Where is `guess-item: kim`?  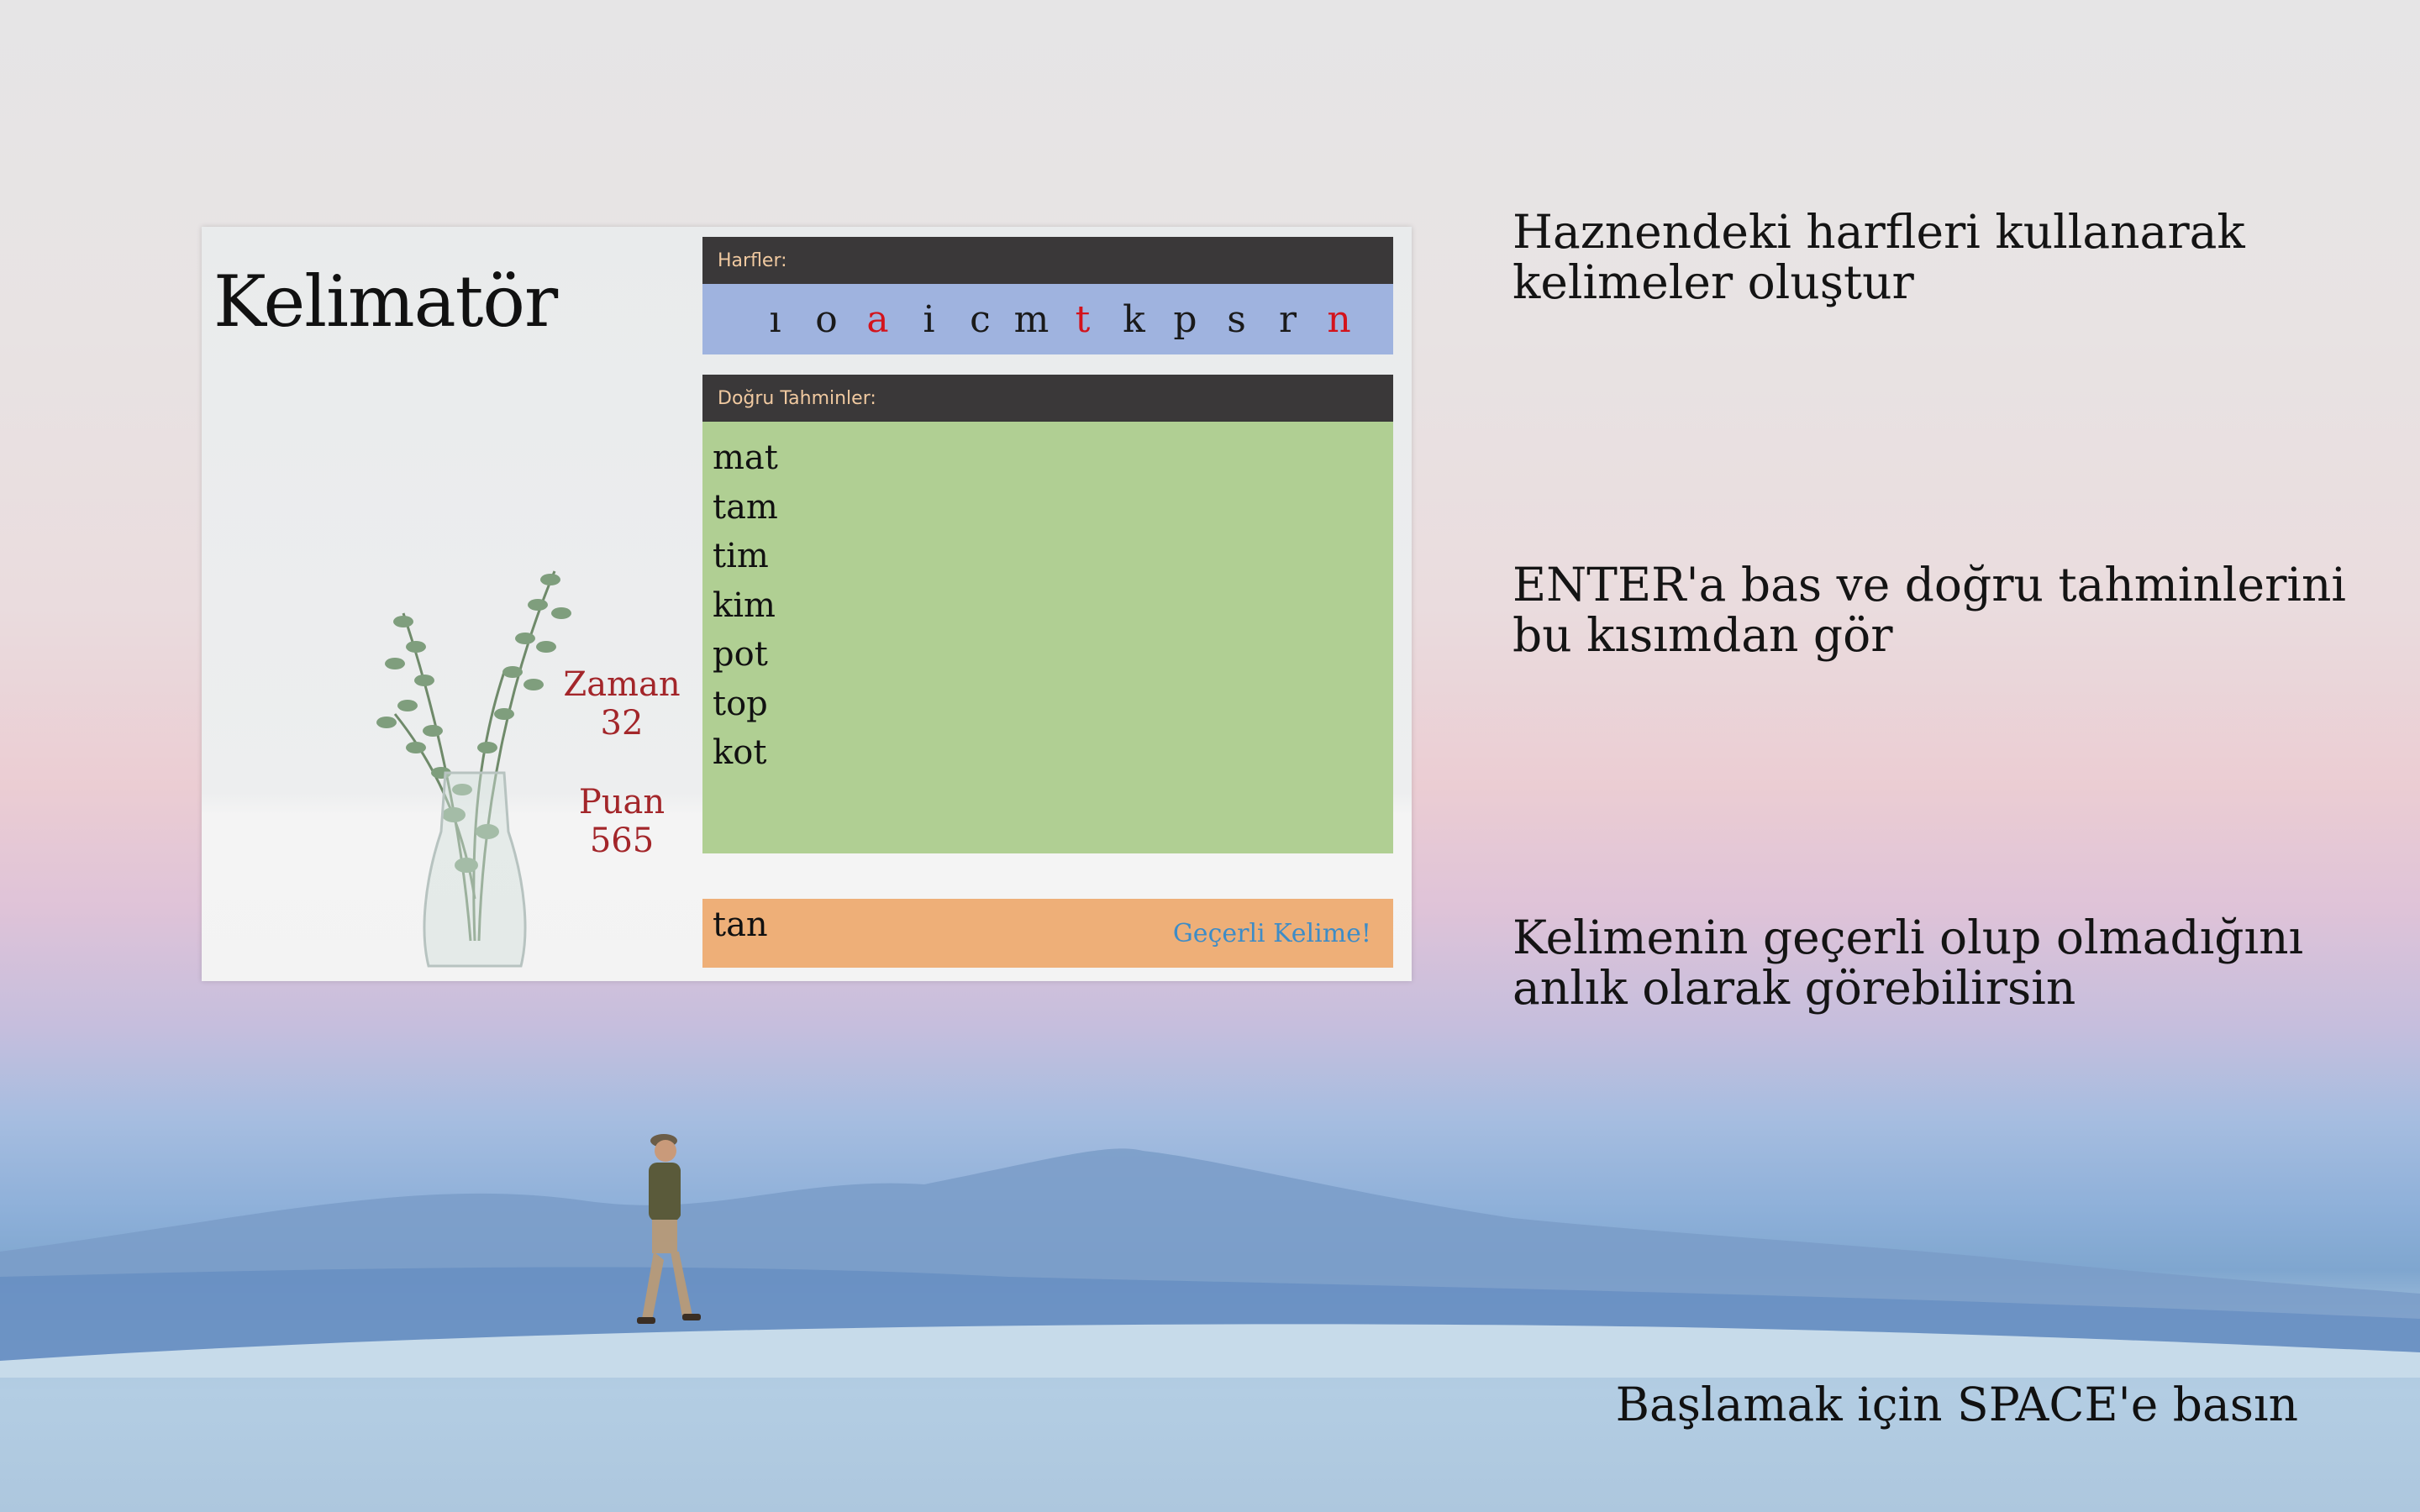 guess-item: kim is located at coordinates (744, 605).